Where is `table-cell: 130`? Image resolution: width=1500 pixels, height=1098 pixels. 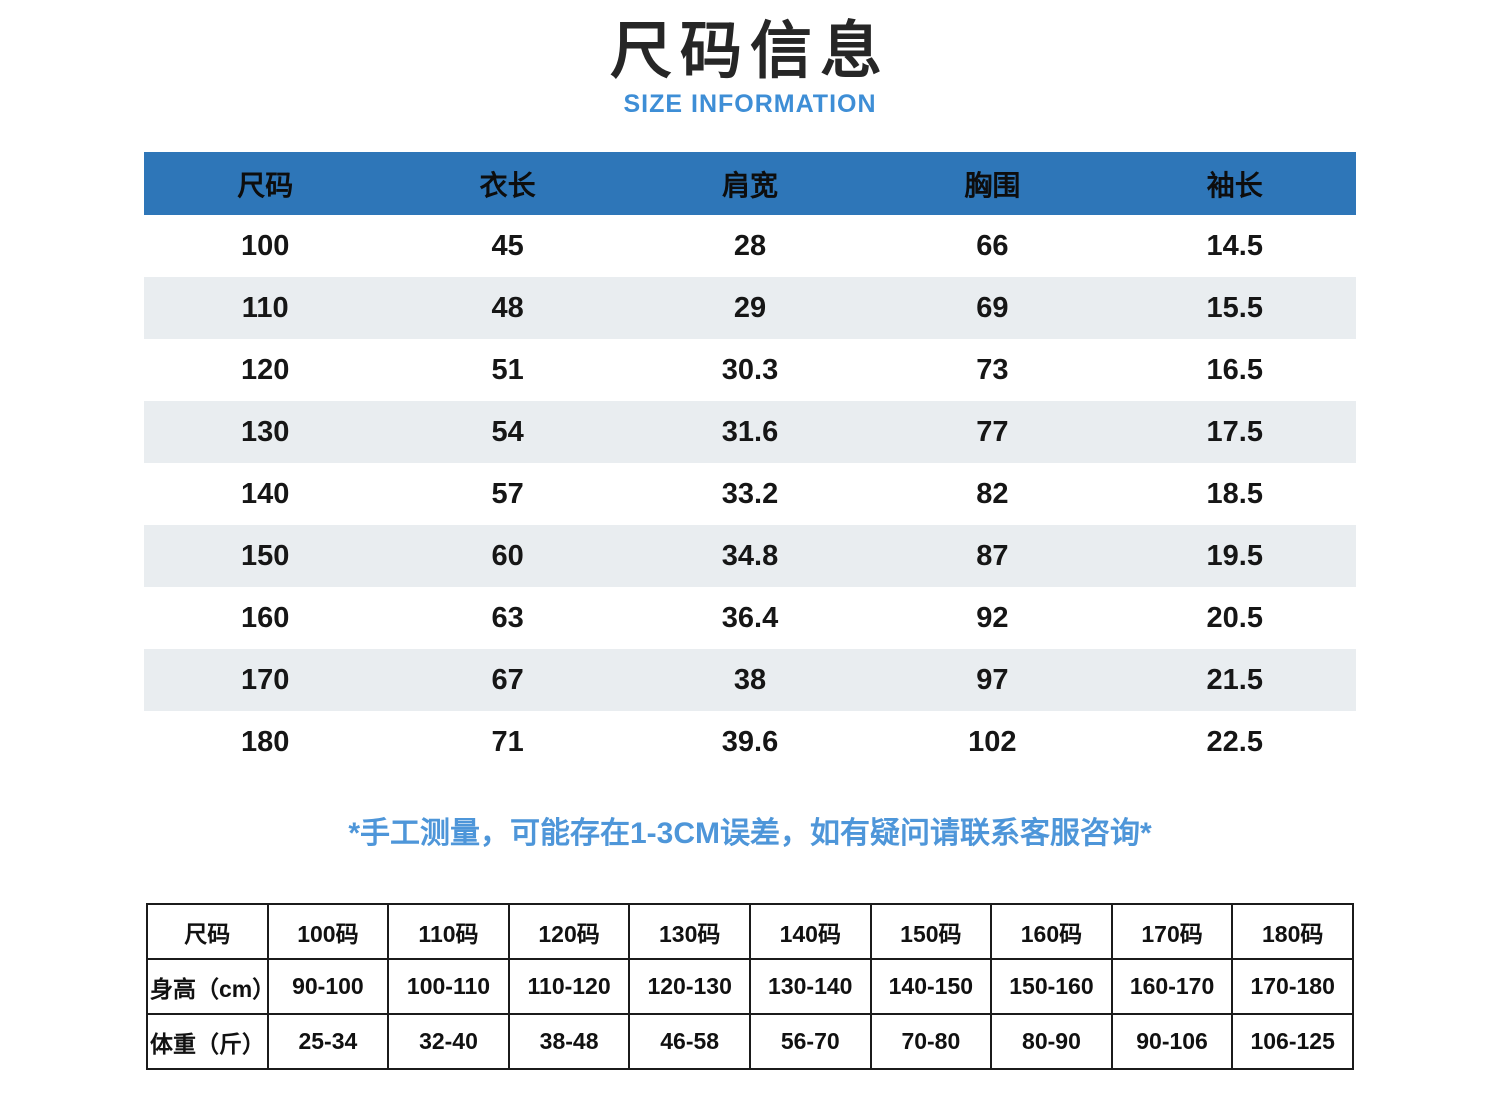 table-cell: 130 is located at coordinates (265, 431).